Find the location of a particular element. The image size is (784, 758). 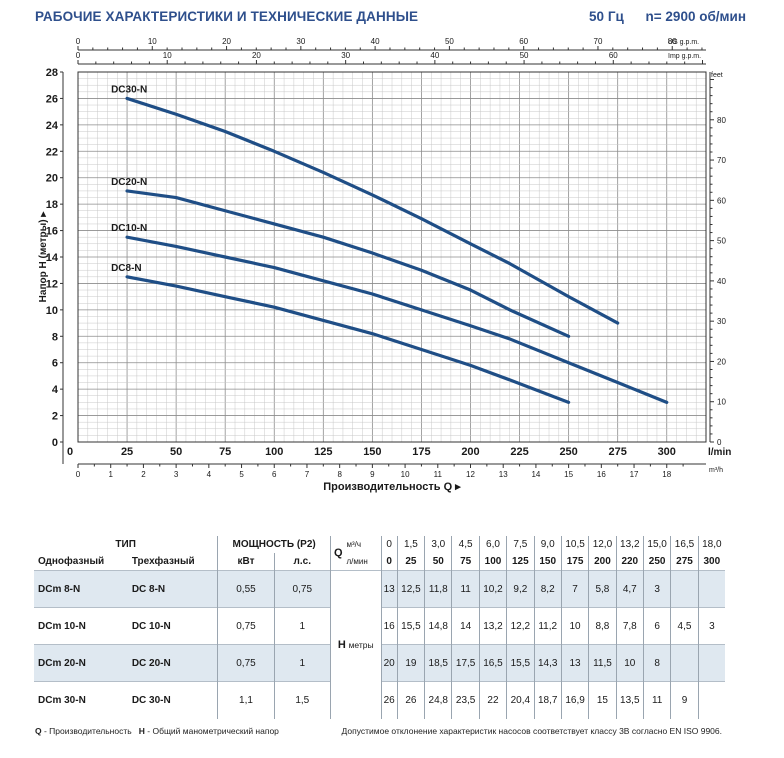

m3h-tick-label: 16 is located at coordinates (601, 474).